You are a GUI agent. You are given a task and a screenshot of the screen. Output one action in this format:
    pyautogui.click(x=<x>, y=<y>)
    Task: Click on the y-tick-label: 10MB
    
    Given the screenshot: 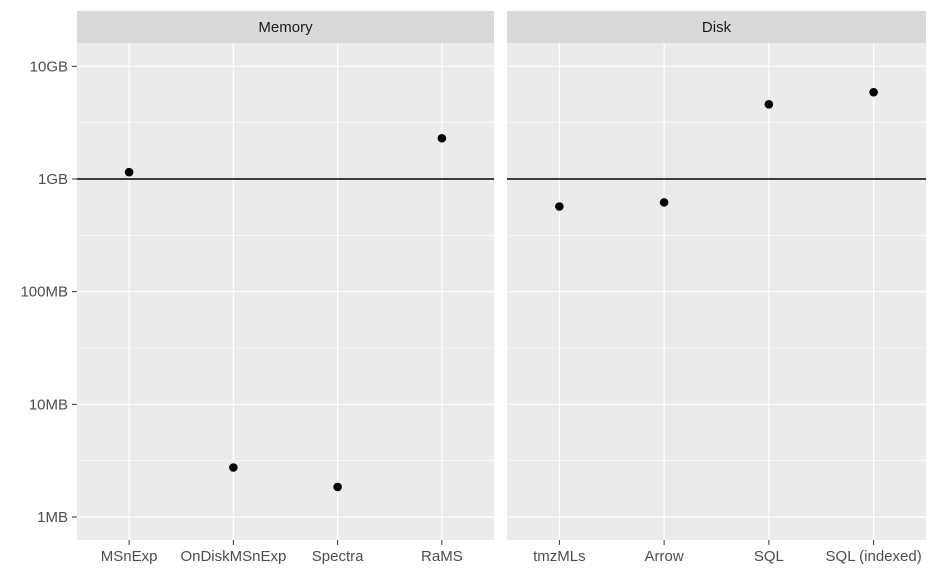 What is the action you would take?
    pyautogui.click(x=48, y=404)
    